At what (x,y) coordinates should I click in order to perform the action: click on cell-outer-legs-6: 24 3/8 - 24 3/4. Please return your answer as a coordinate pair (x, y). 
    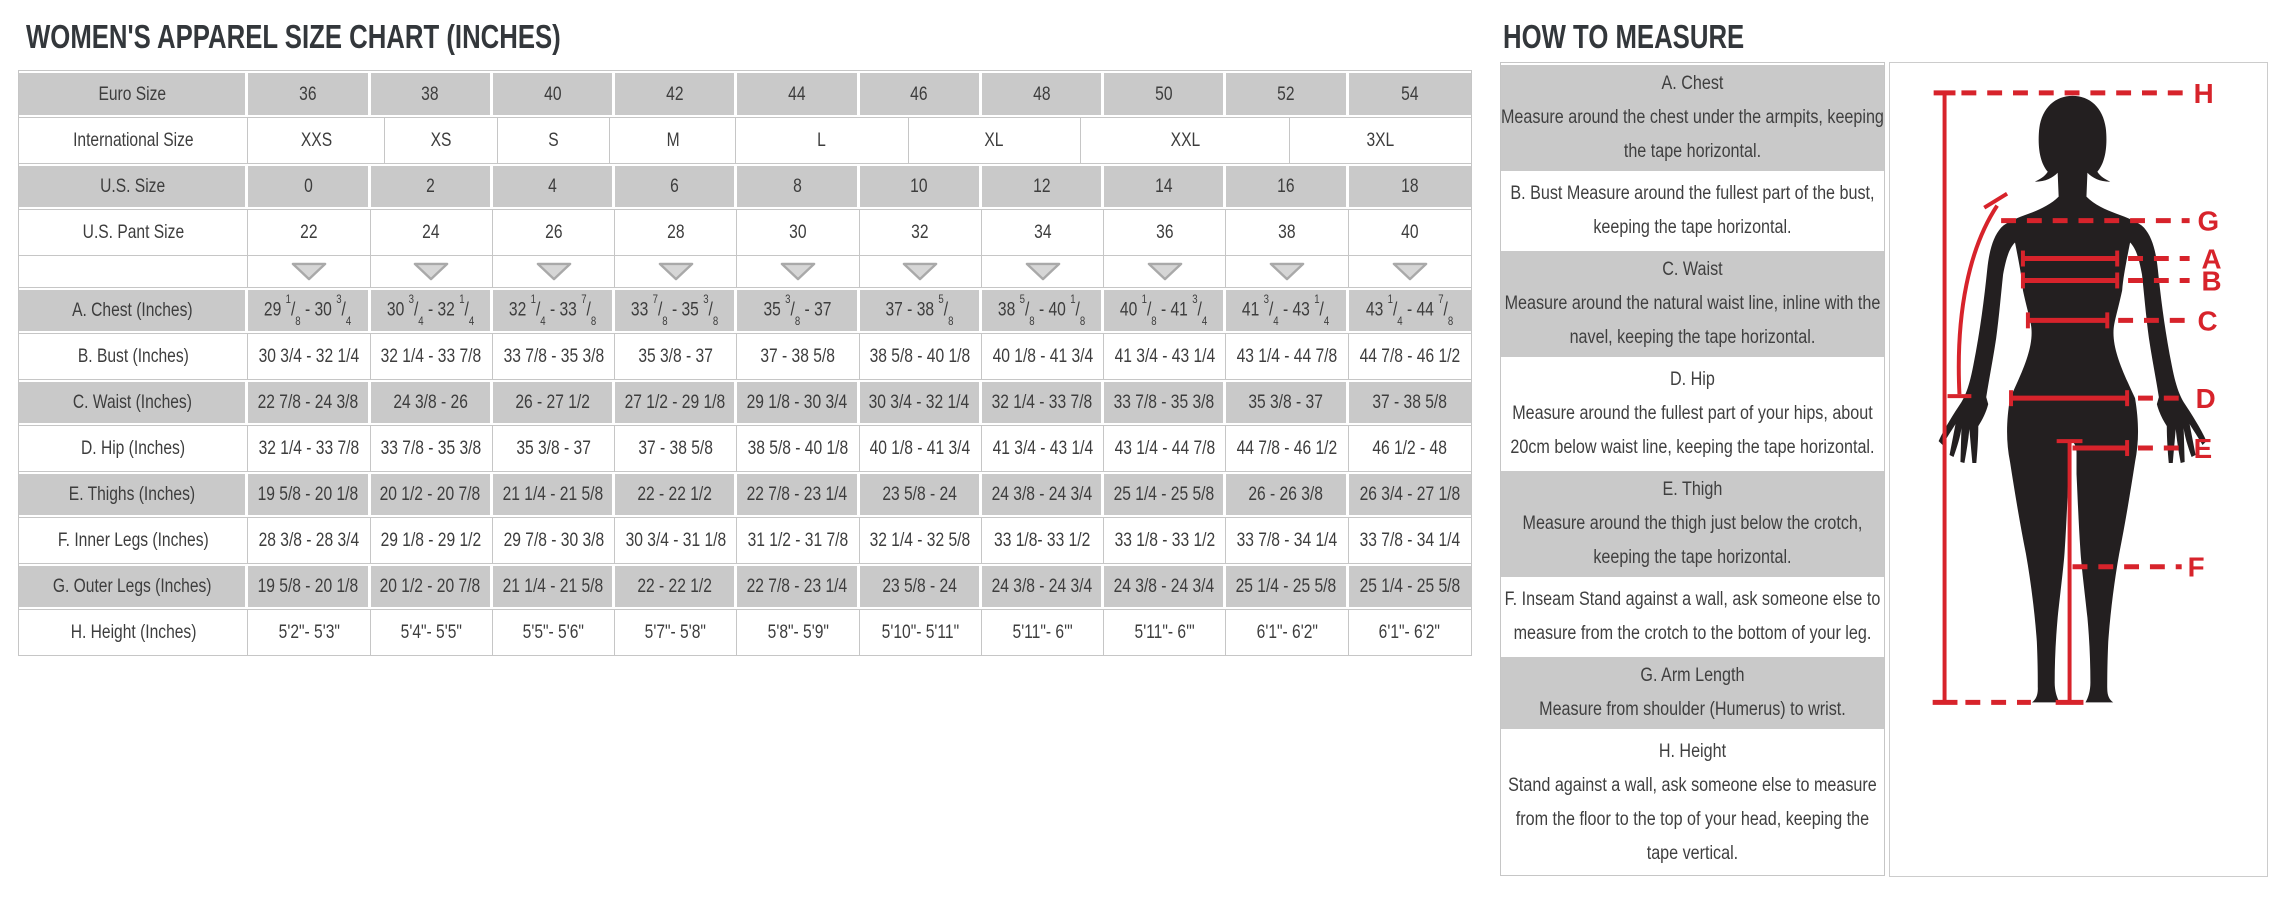
    Looking at the image, I should click on (1043, 586).